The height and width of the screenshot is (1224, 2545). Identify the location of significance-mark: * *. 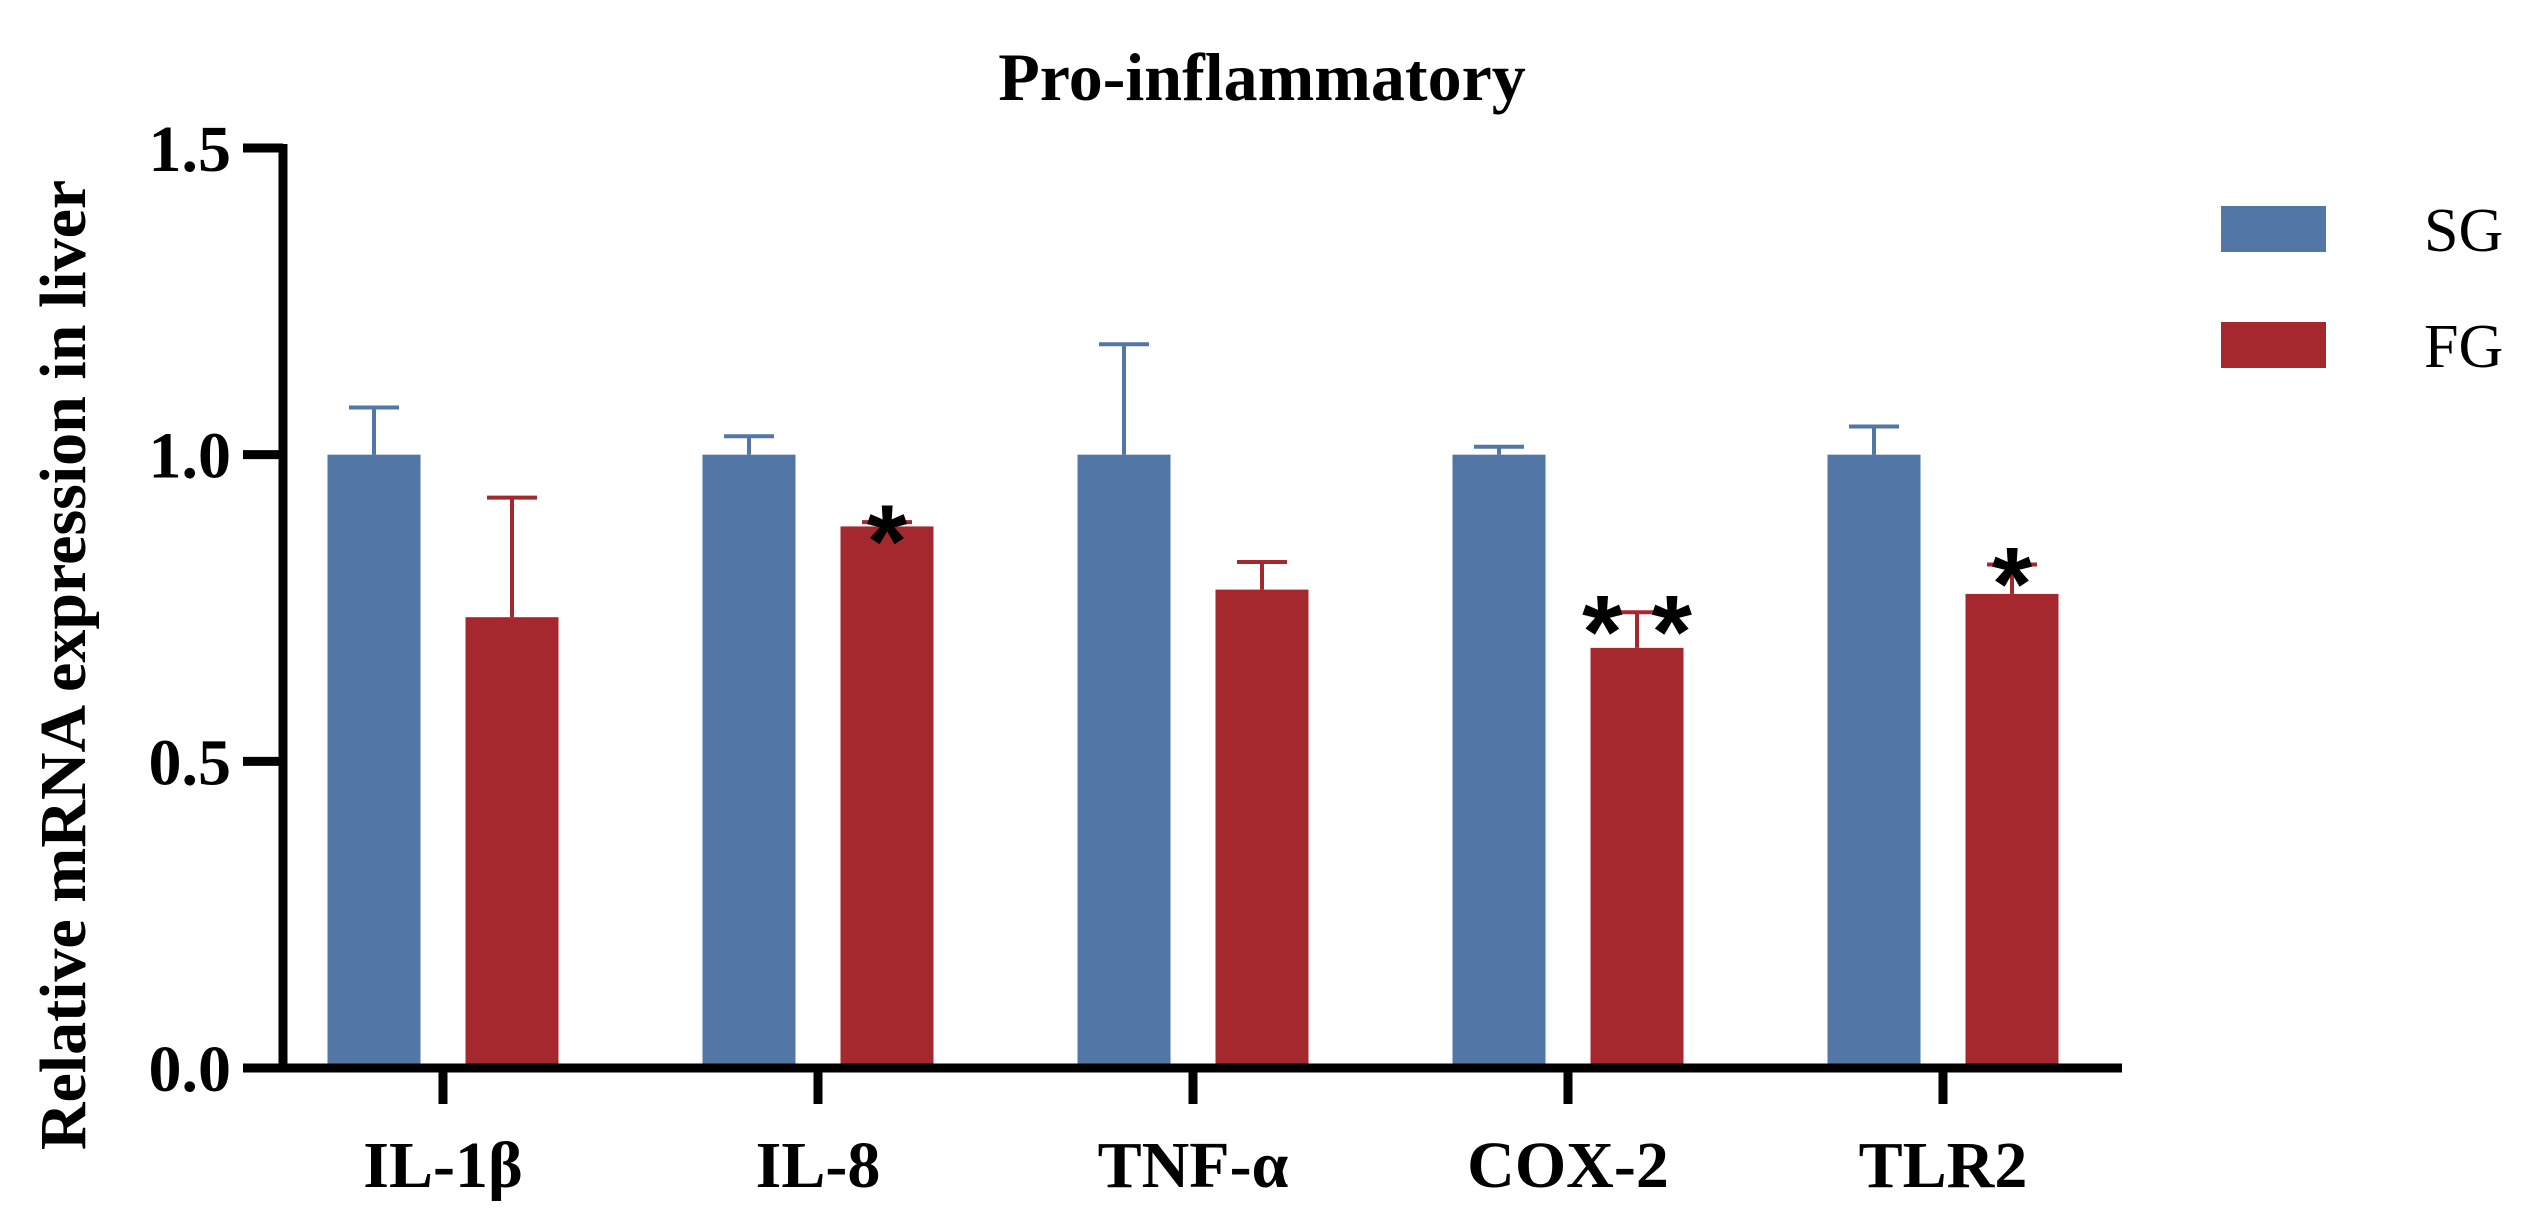
(1637, 632).